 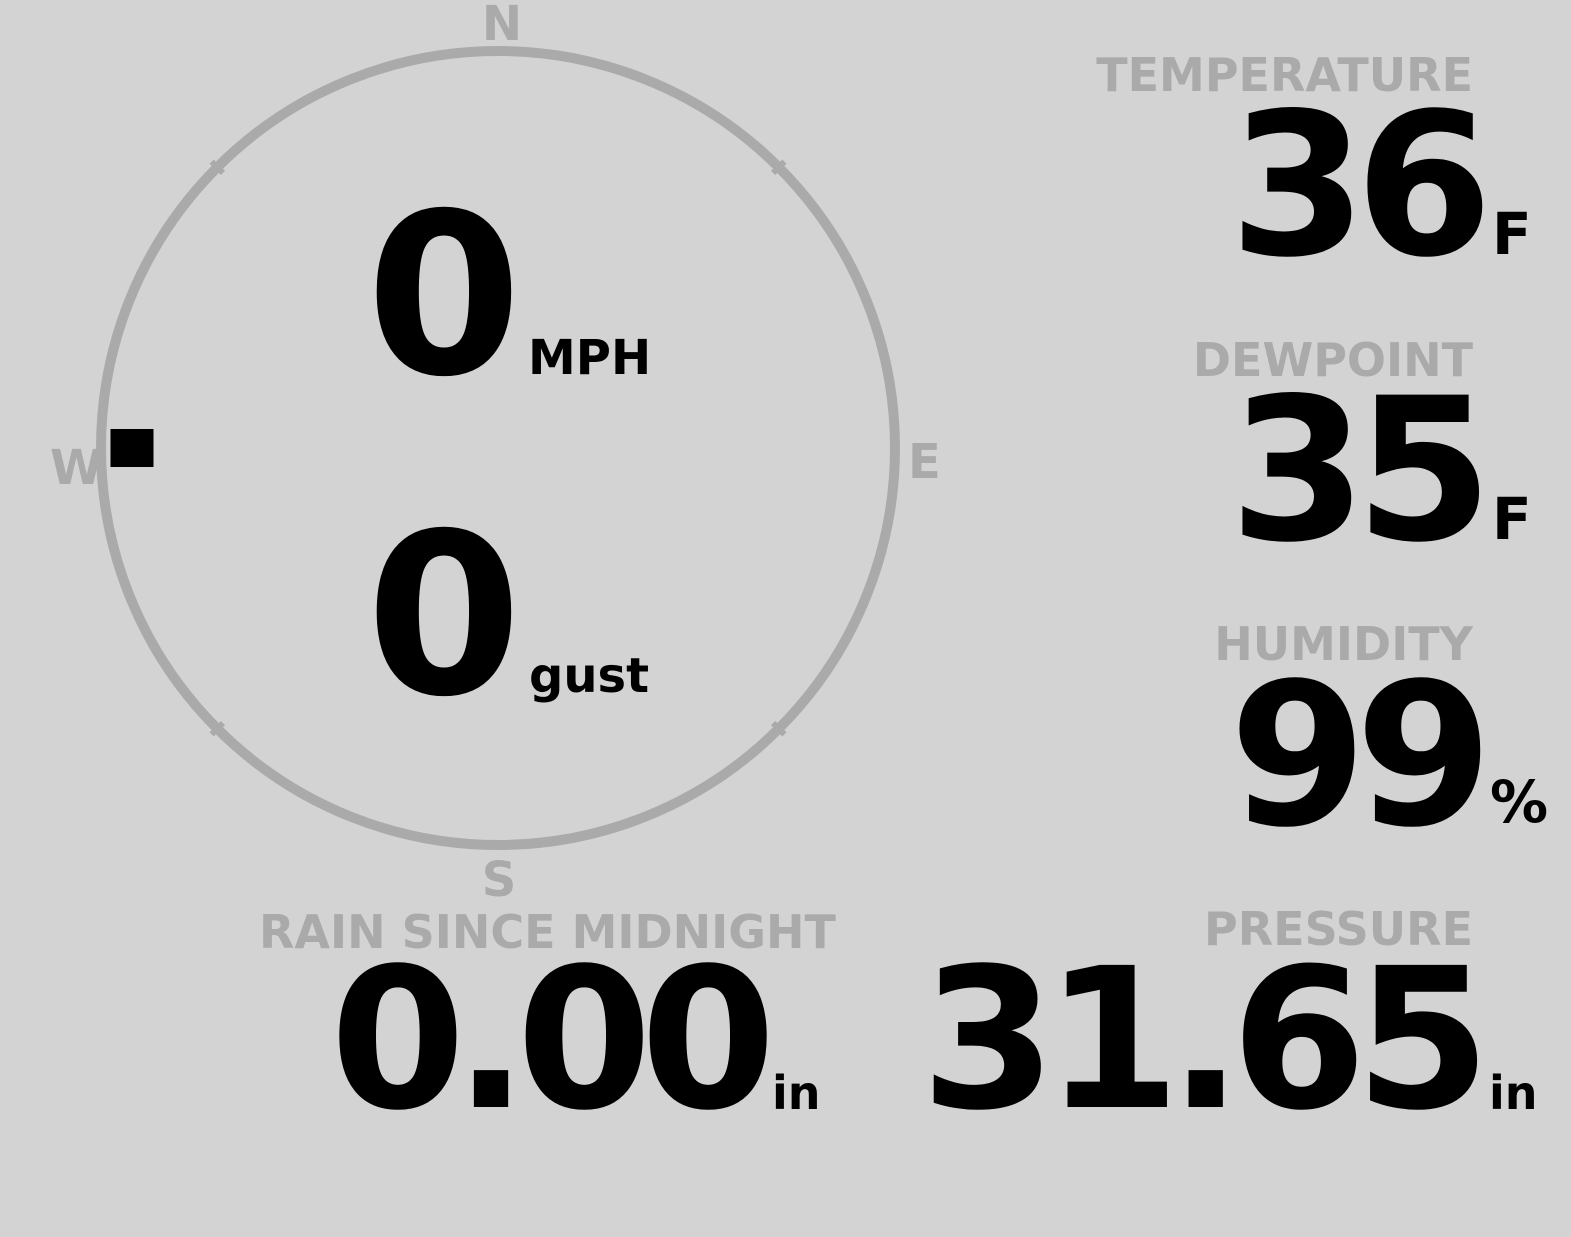 What do you see at coordinates (1519, 802) in the screenshot?
I see `humidity-unit: %` at bounding box center [1519, 802].